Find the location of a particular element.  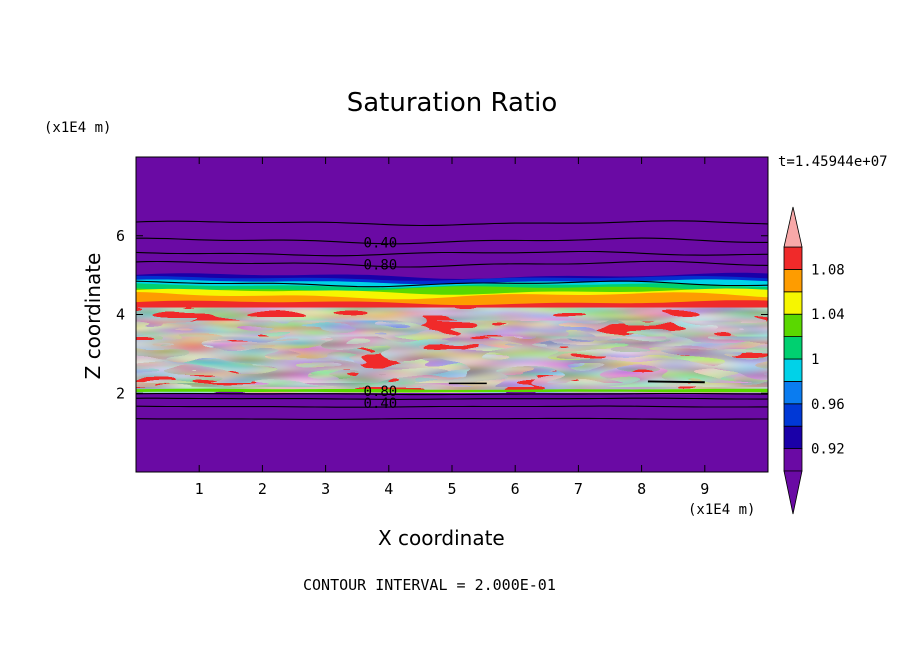

contour-line-0.40-bottom is located at coordinates (452, 398).